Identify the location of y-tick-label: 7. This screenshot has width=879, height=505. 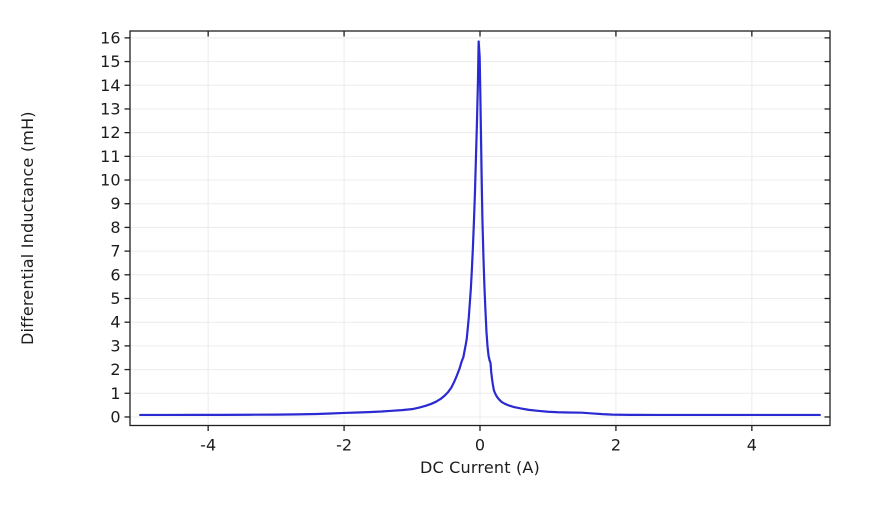
(115, 251).